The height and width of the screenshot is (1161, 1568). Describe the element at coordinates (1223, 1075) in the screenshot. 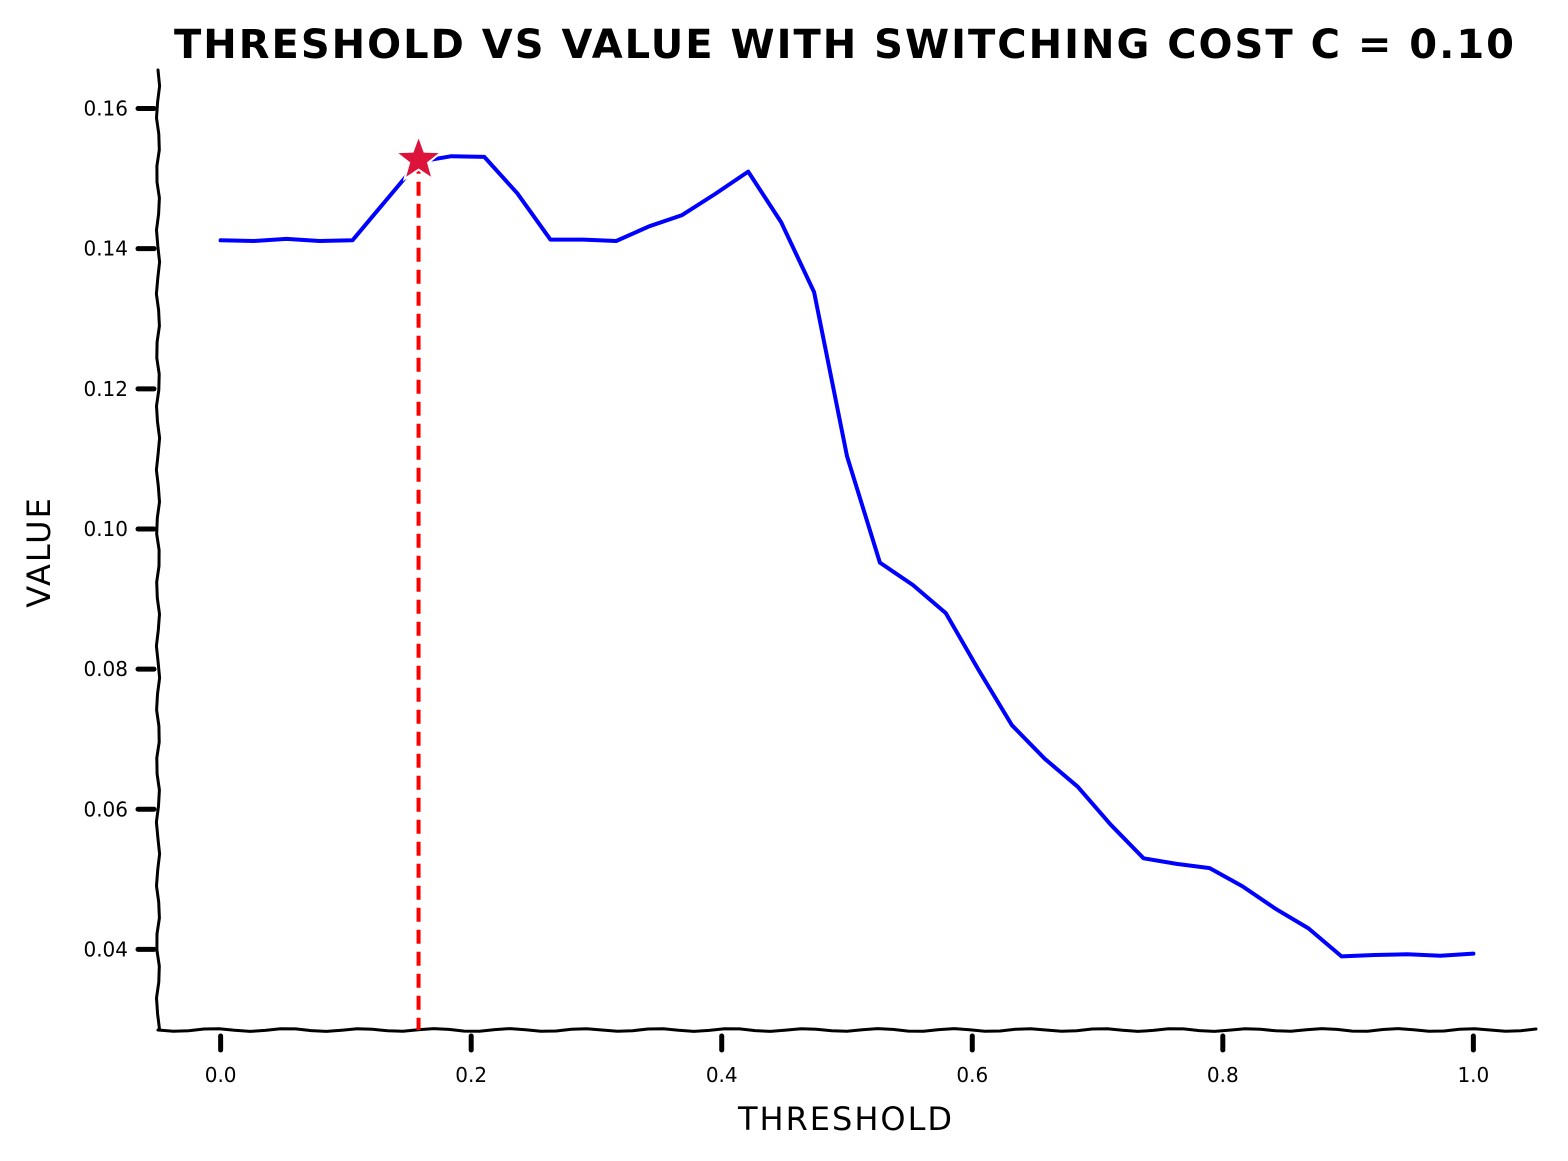

I see `x-tick-label: 0.8` at that location.